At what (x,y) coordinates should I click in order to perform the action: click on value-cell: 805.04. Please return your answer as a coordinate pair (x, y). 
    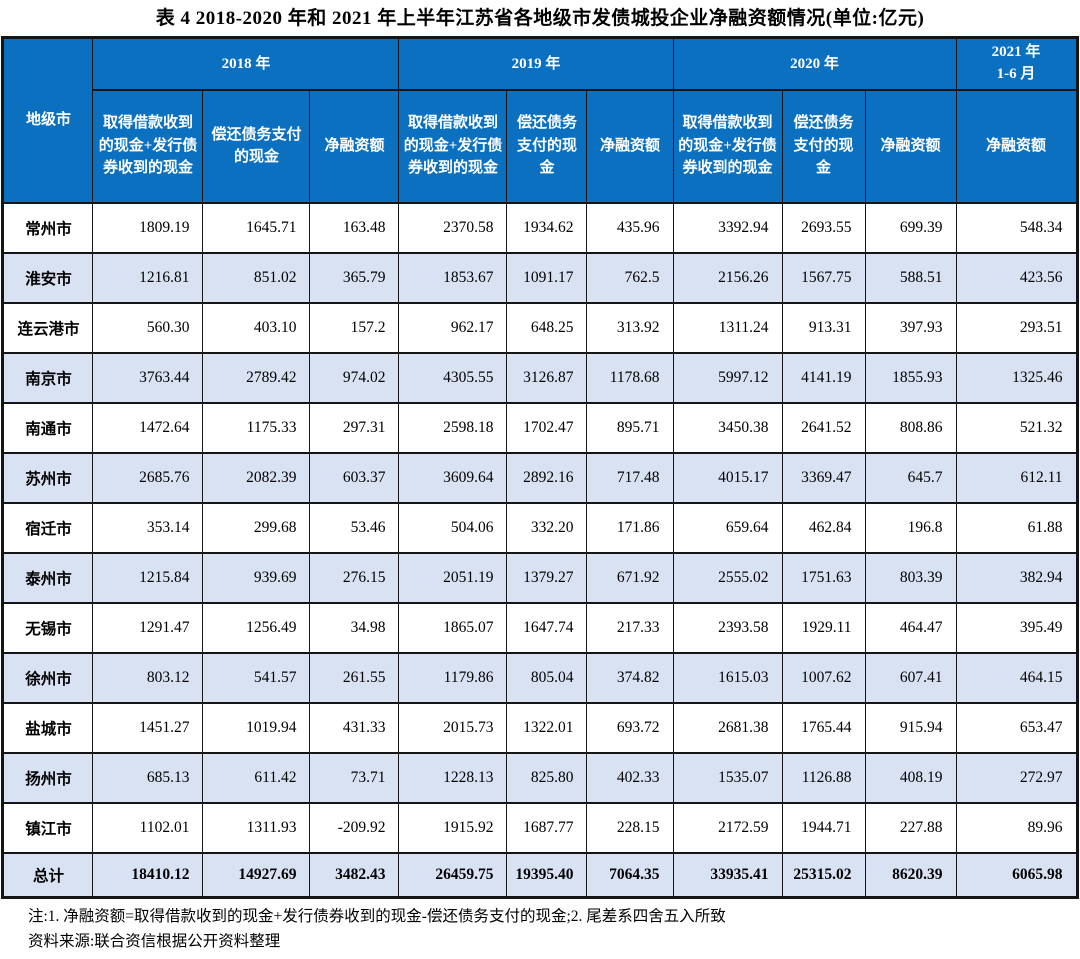
    Looking at the image, I should click on (547, 677).